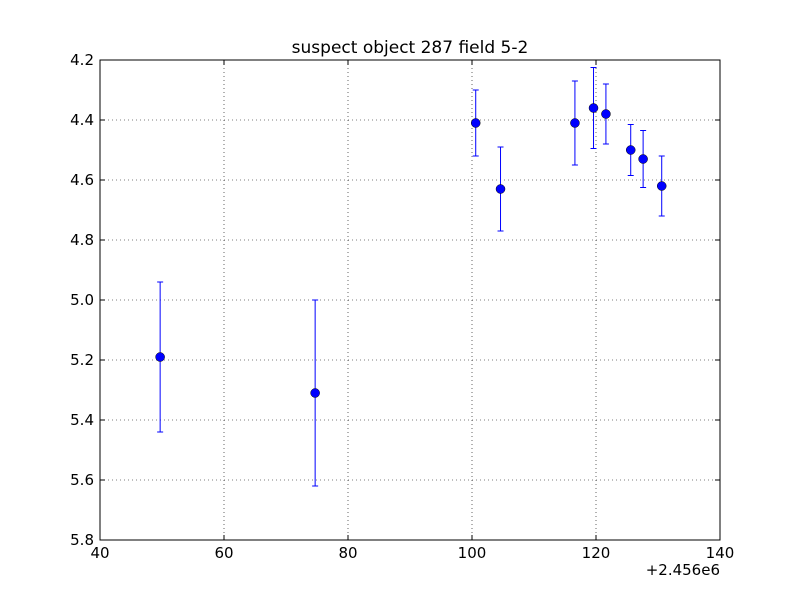 Image resolution: width=800 pixels, height=600 pixels. I want to click on x-tick-label: 80, so click(347, 553).